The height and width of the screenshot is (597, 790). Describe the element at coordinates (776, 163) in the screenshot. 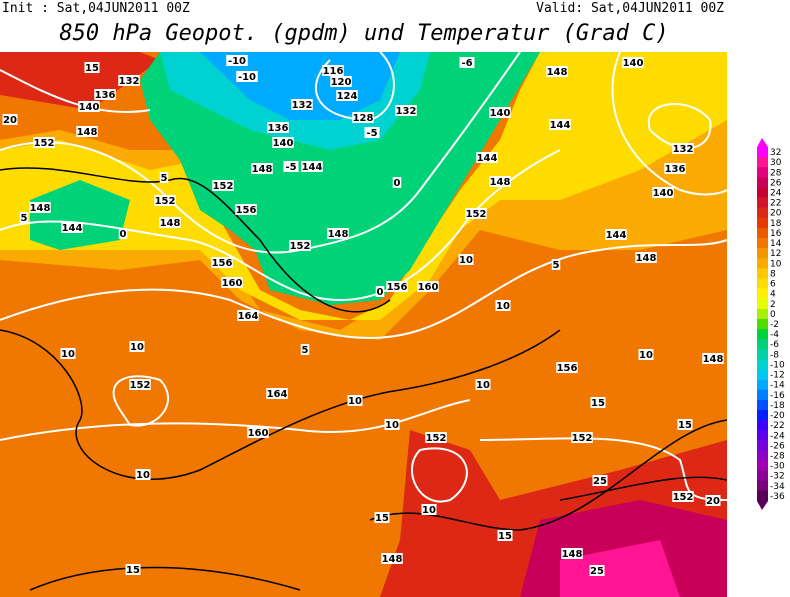

I see `colorbar-label: 30` at that location.